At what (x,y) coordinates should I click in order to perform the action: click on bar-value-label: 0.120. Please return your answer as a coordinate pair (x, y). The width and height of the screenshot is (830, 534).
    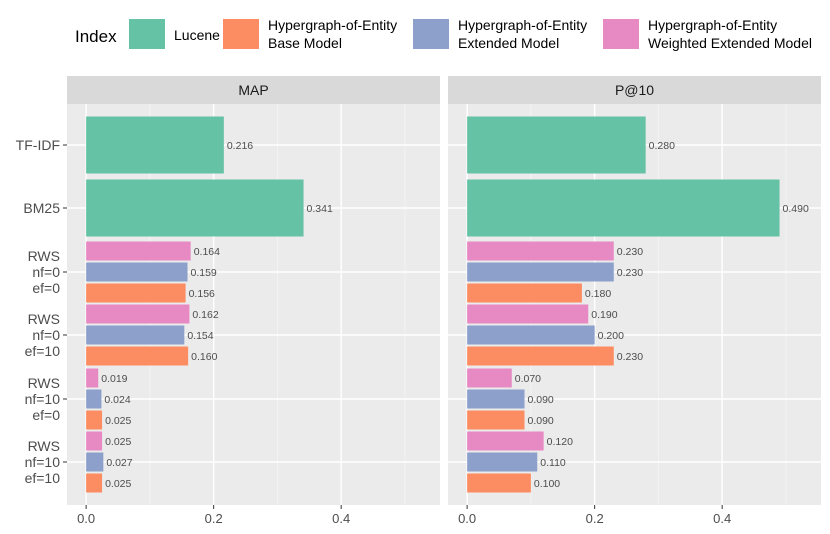
    Looking at the image, I should click on (560, 442).